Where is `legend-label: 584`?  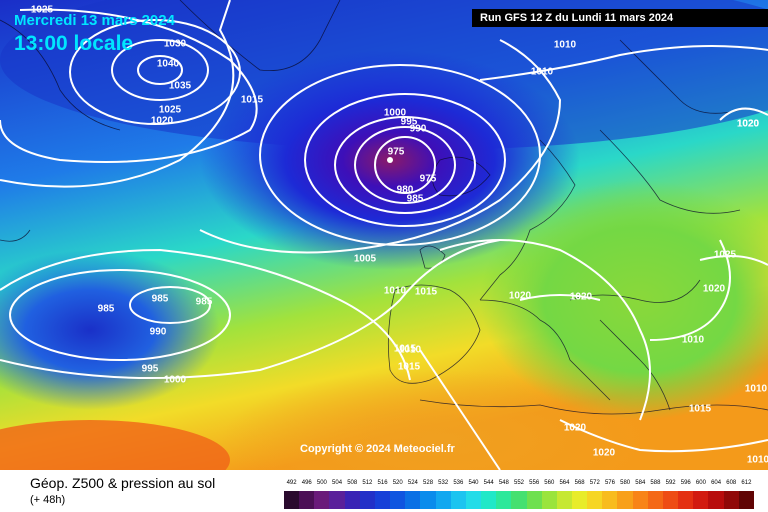 legend-label: 584 is located at coordinates (640, 483).